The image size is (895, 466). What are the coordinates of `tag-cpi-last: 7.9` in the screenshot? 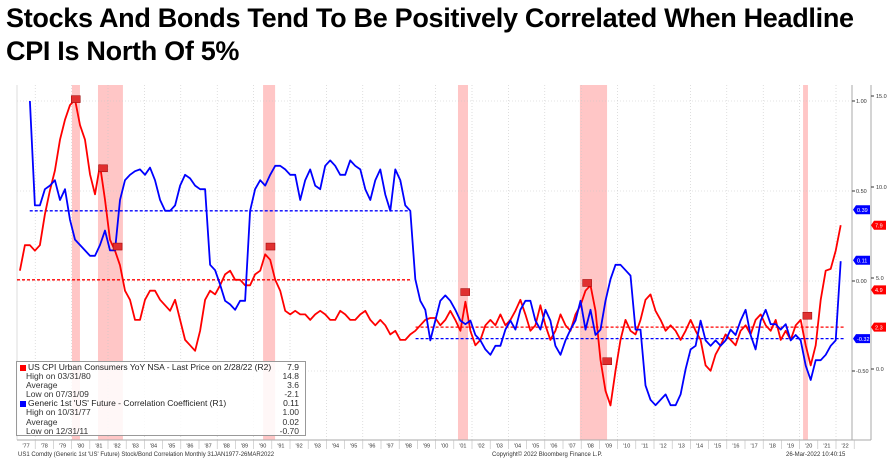 It's located at (879, 226).